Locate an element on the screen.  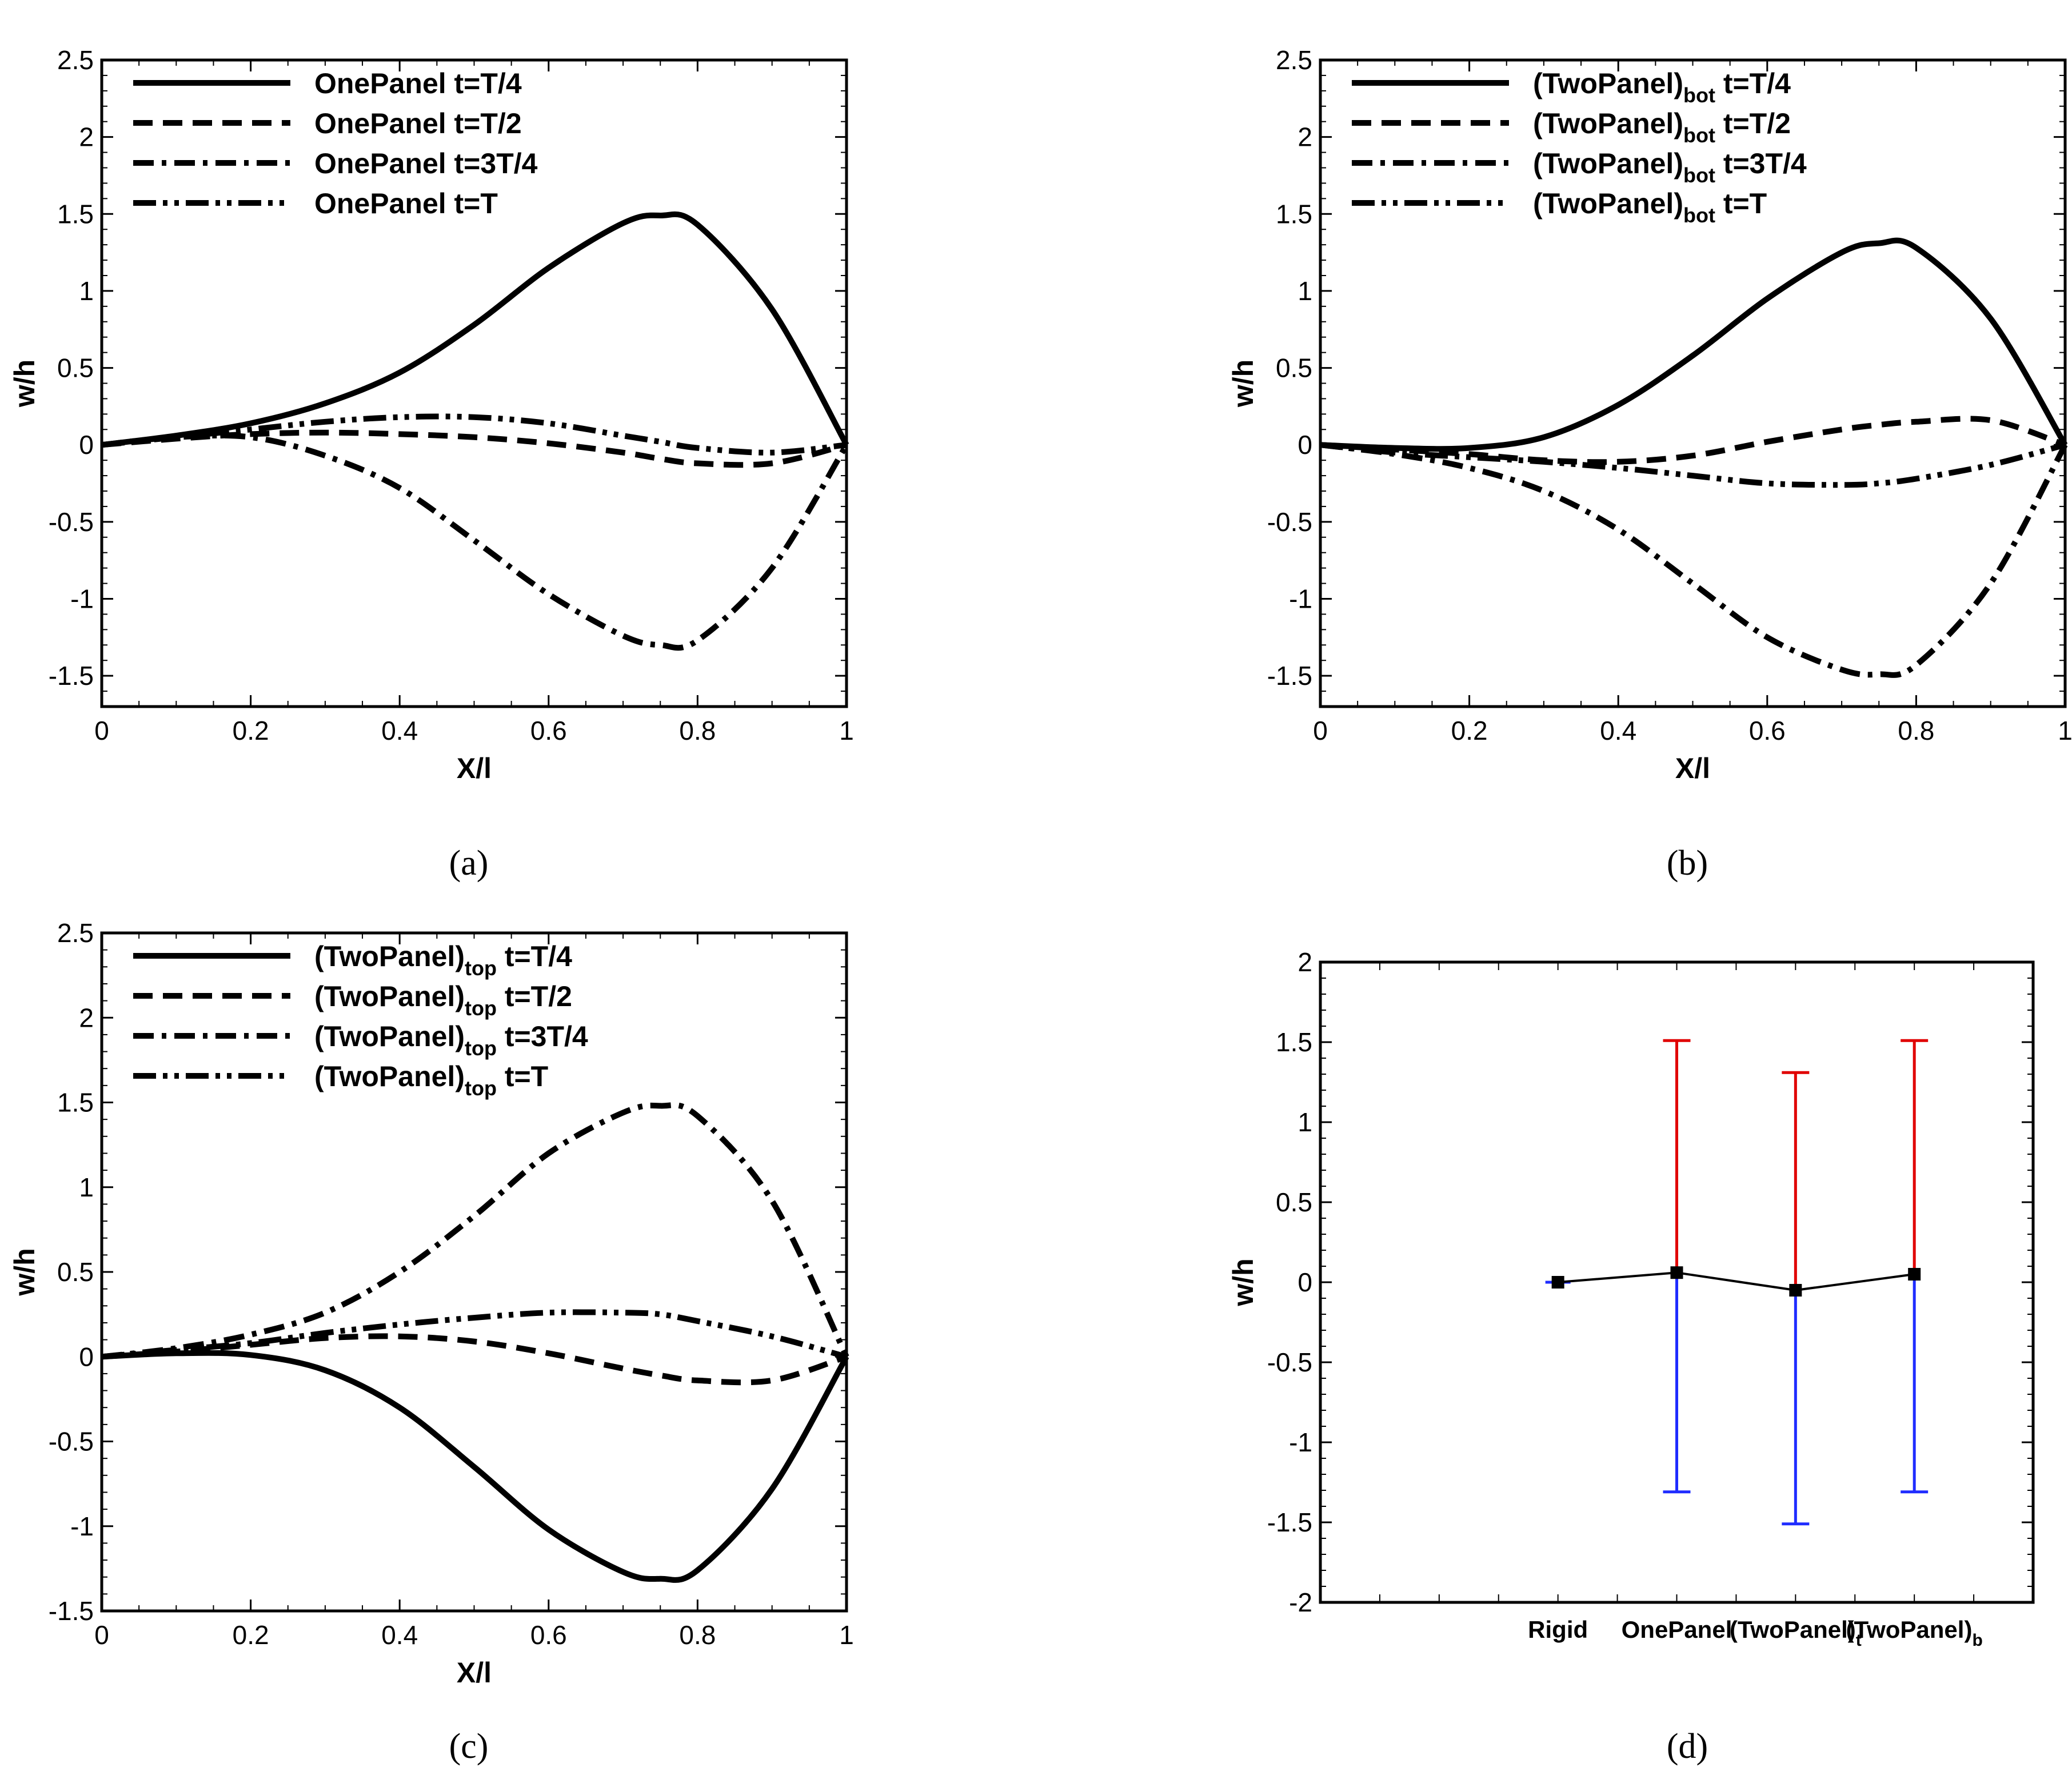
panel-caption: (c) is located at coordinates (469, 1746).